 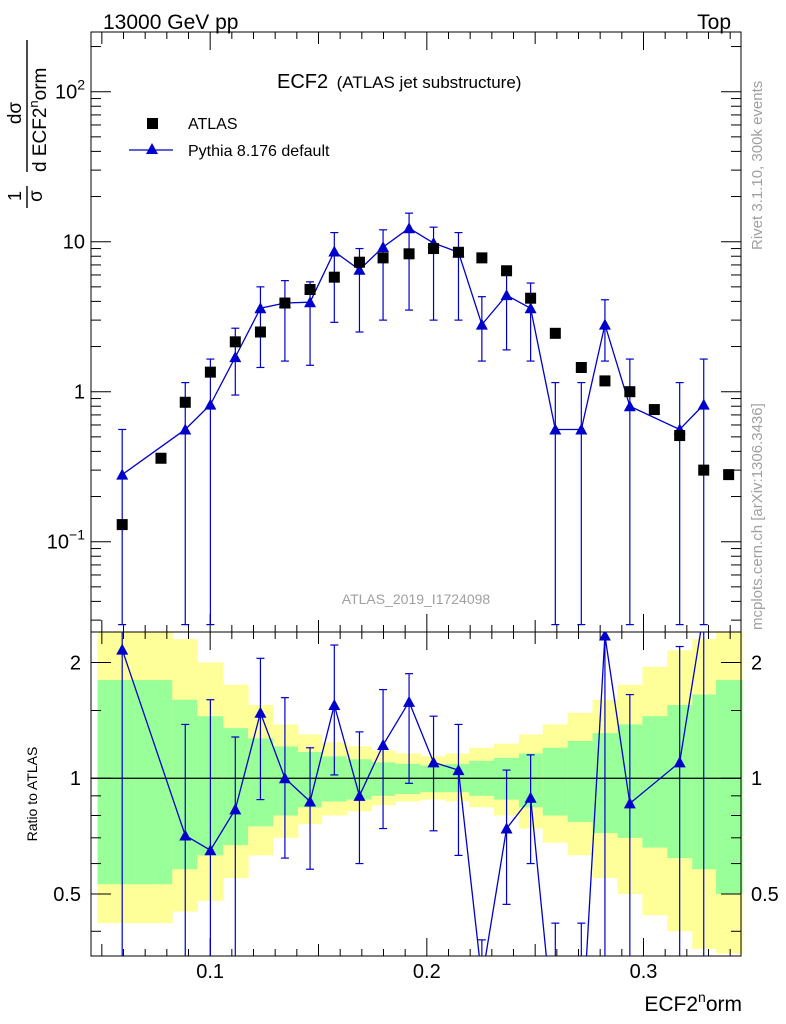 What do you see at coordinates (757, 165) in the screenshot?
I see `rivet-version-label: Rivet 3.1.10, 300k events` at bounding box center [757, 165].